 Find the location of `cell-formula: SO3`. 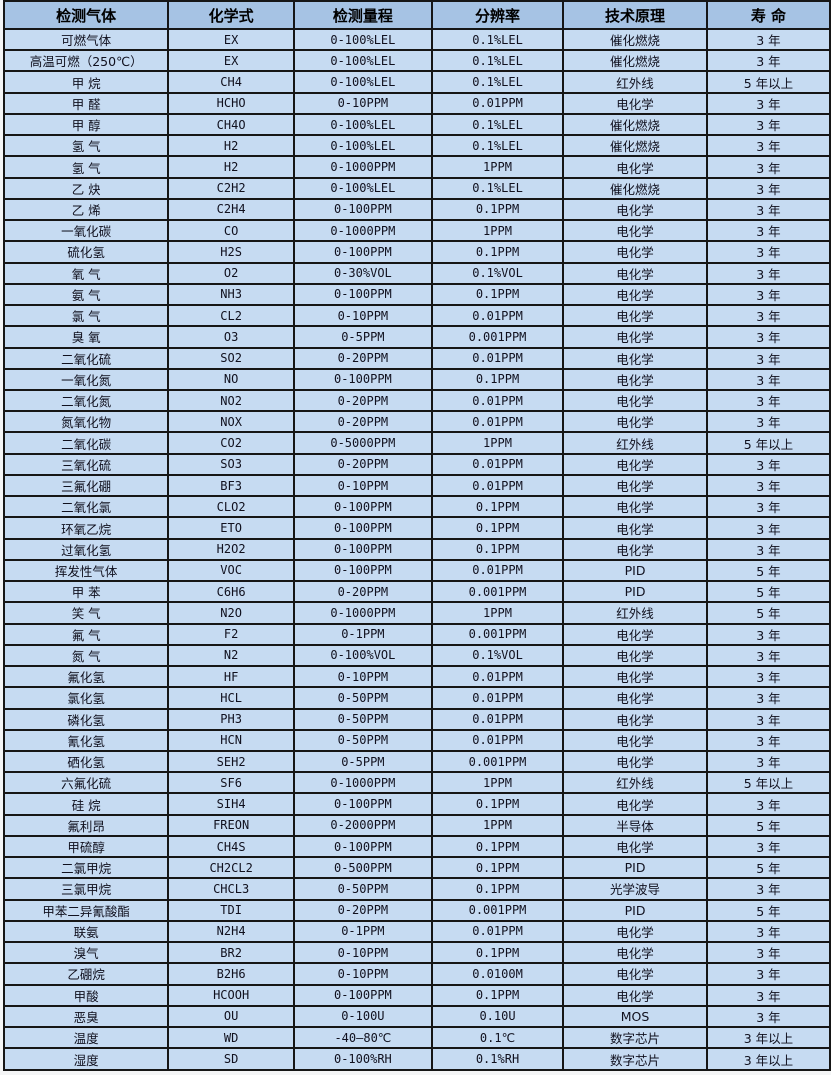

cell-formula: SO3 is located at coordinates (231, 464).